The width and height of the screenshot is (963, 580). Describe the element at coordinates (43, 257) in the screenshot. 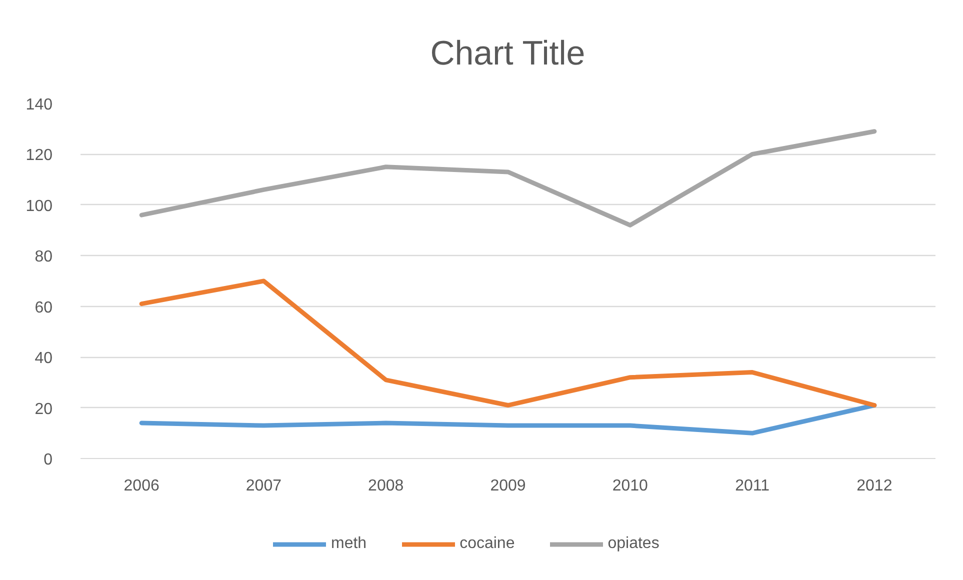

I see `y-tick-label: 80` at that location.